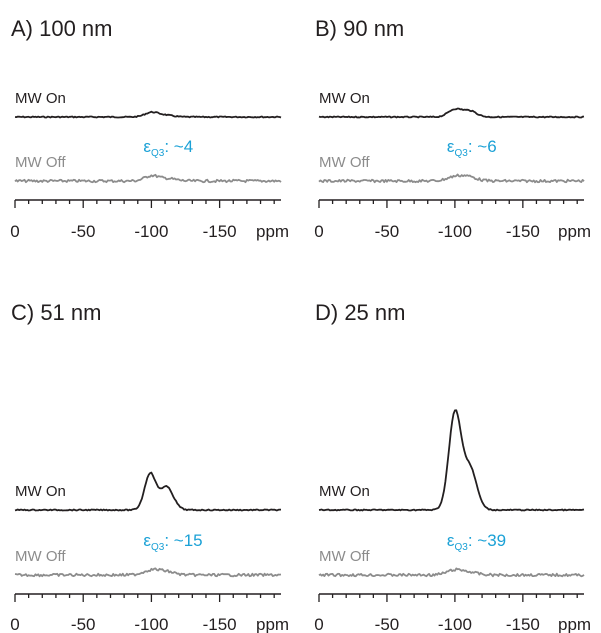 Image resolution: width=601 pixels, height=633 pixels. What do you see at coordinates (359, 28) in the screenshot?
I see `panel-title: B) 90 nm` at bounding box center [359, 28].